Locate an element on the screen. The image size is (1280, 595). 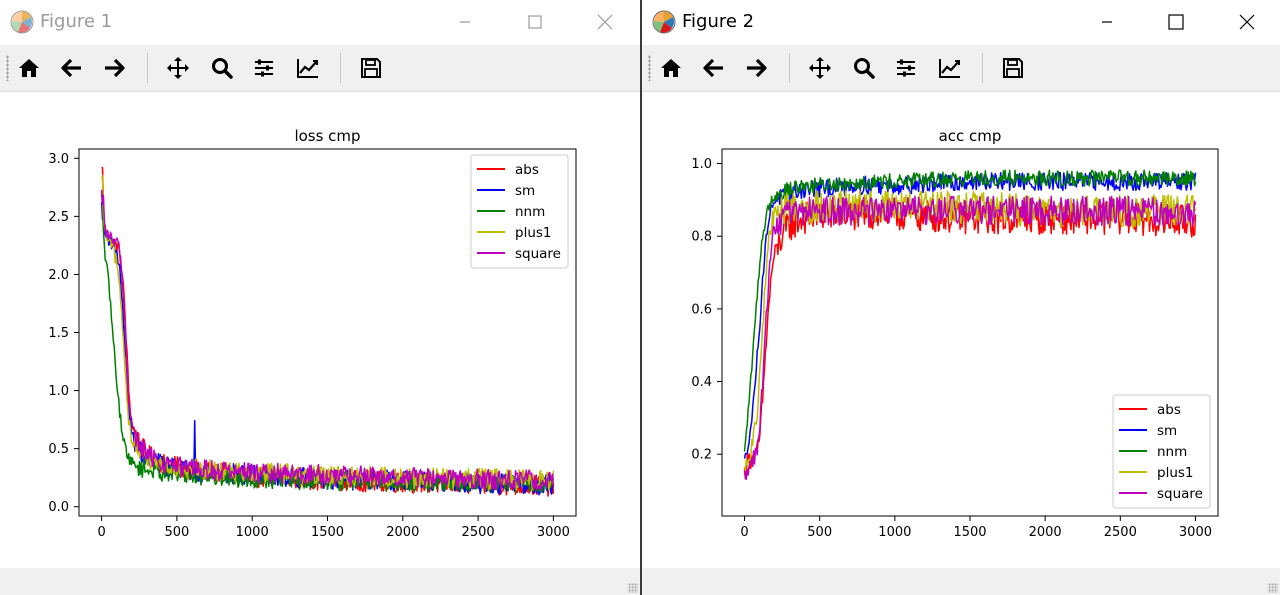
legend-label-plus1: plus1 is located at coordinates (1175, 473).